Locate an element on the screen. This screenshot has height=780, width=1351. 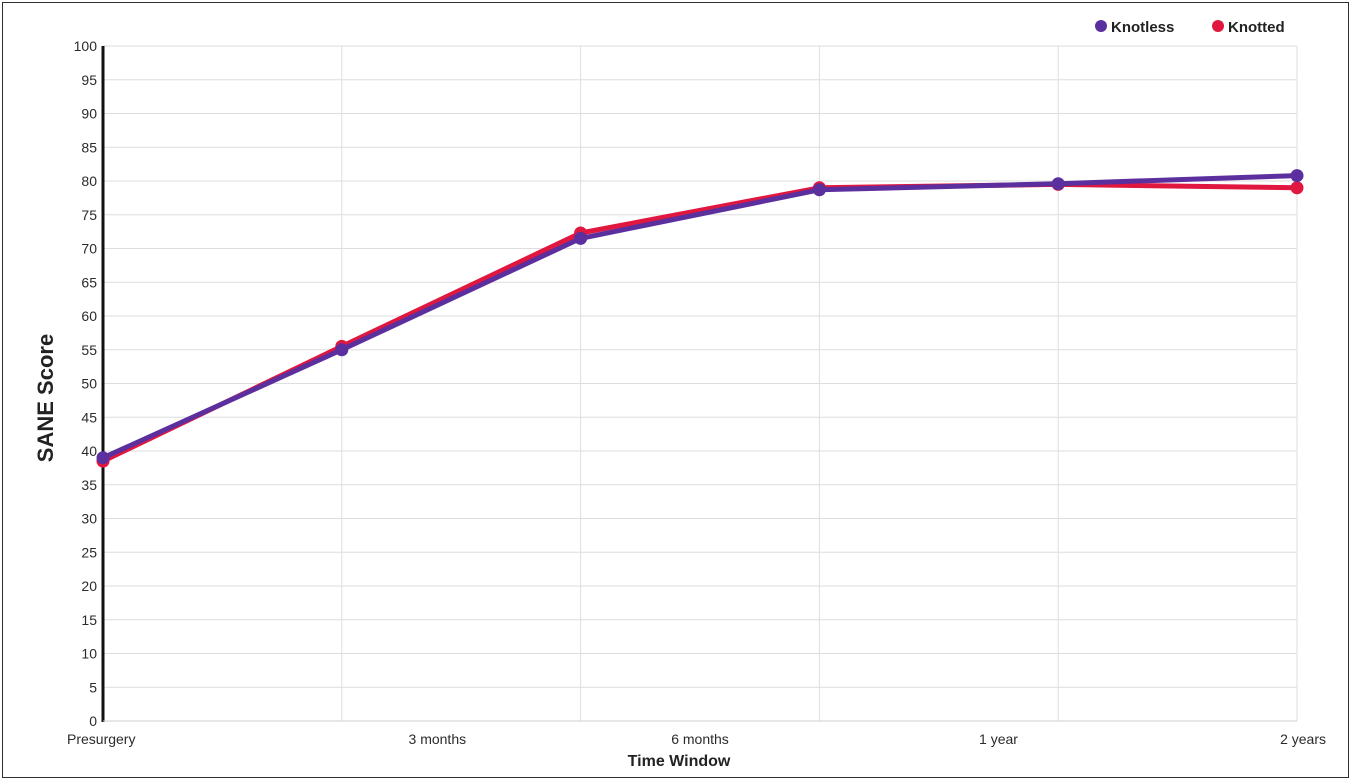
x-tick-label-presurgery: Presurgery is located at coordinates (101, 739).